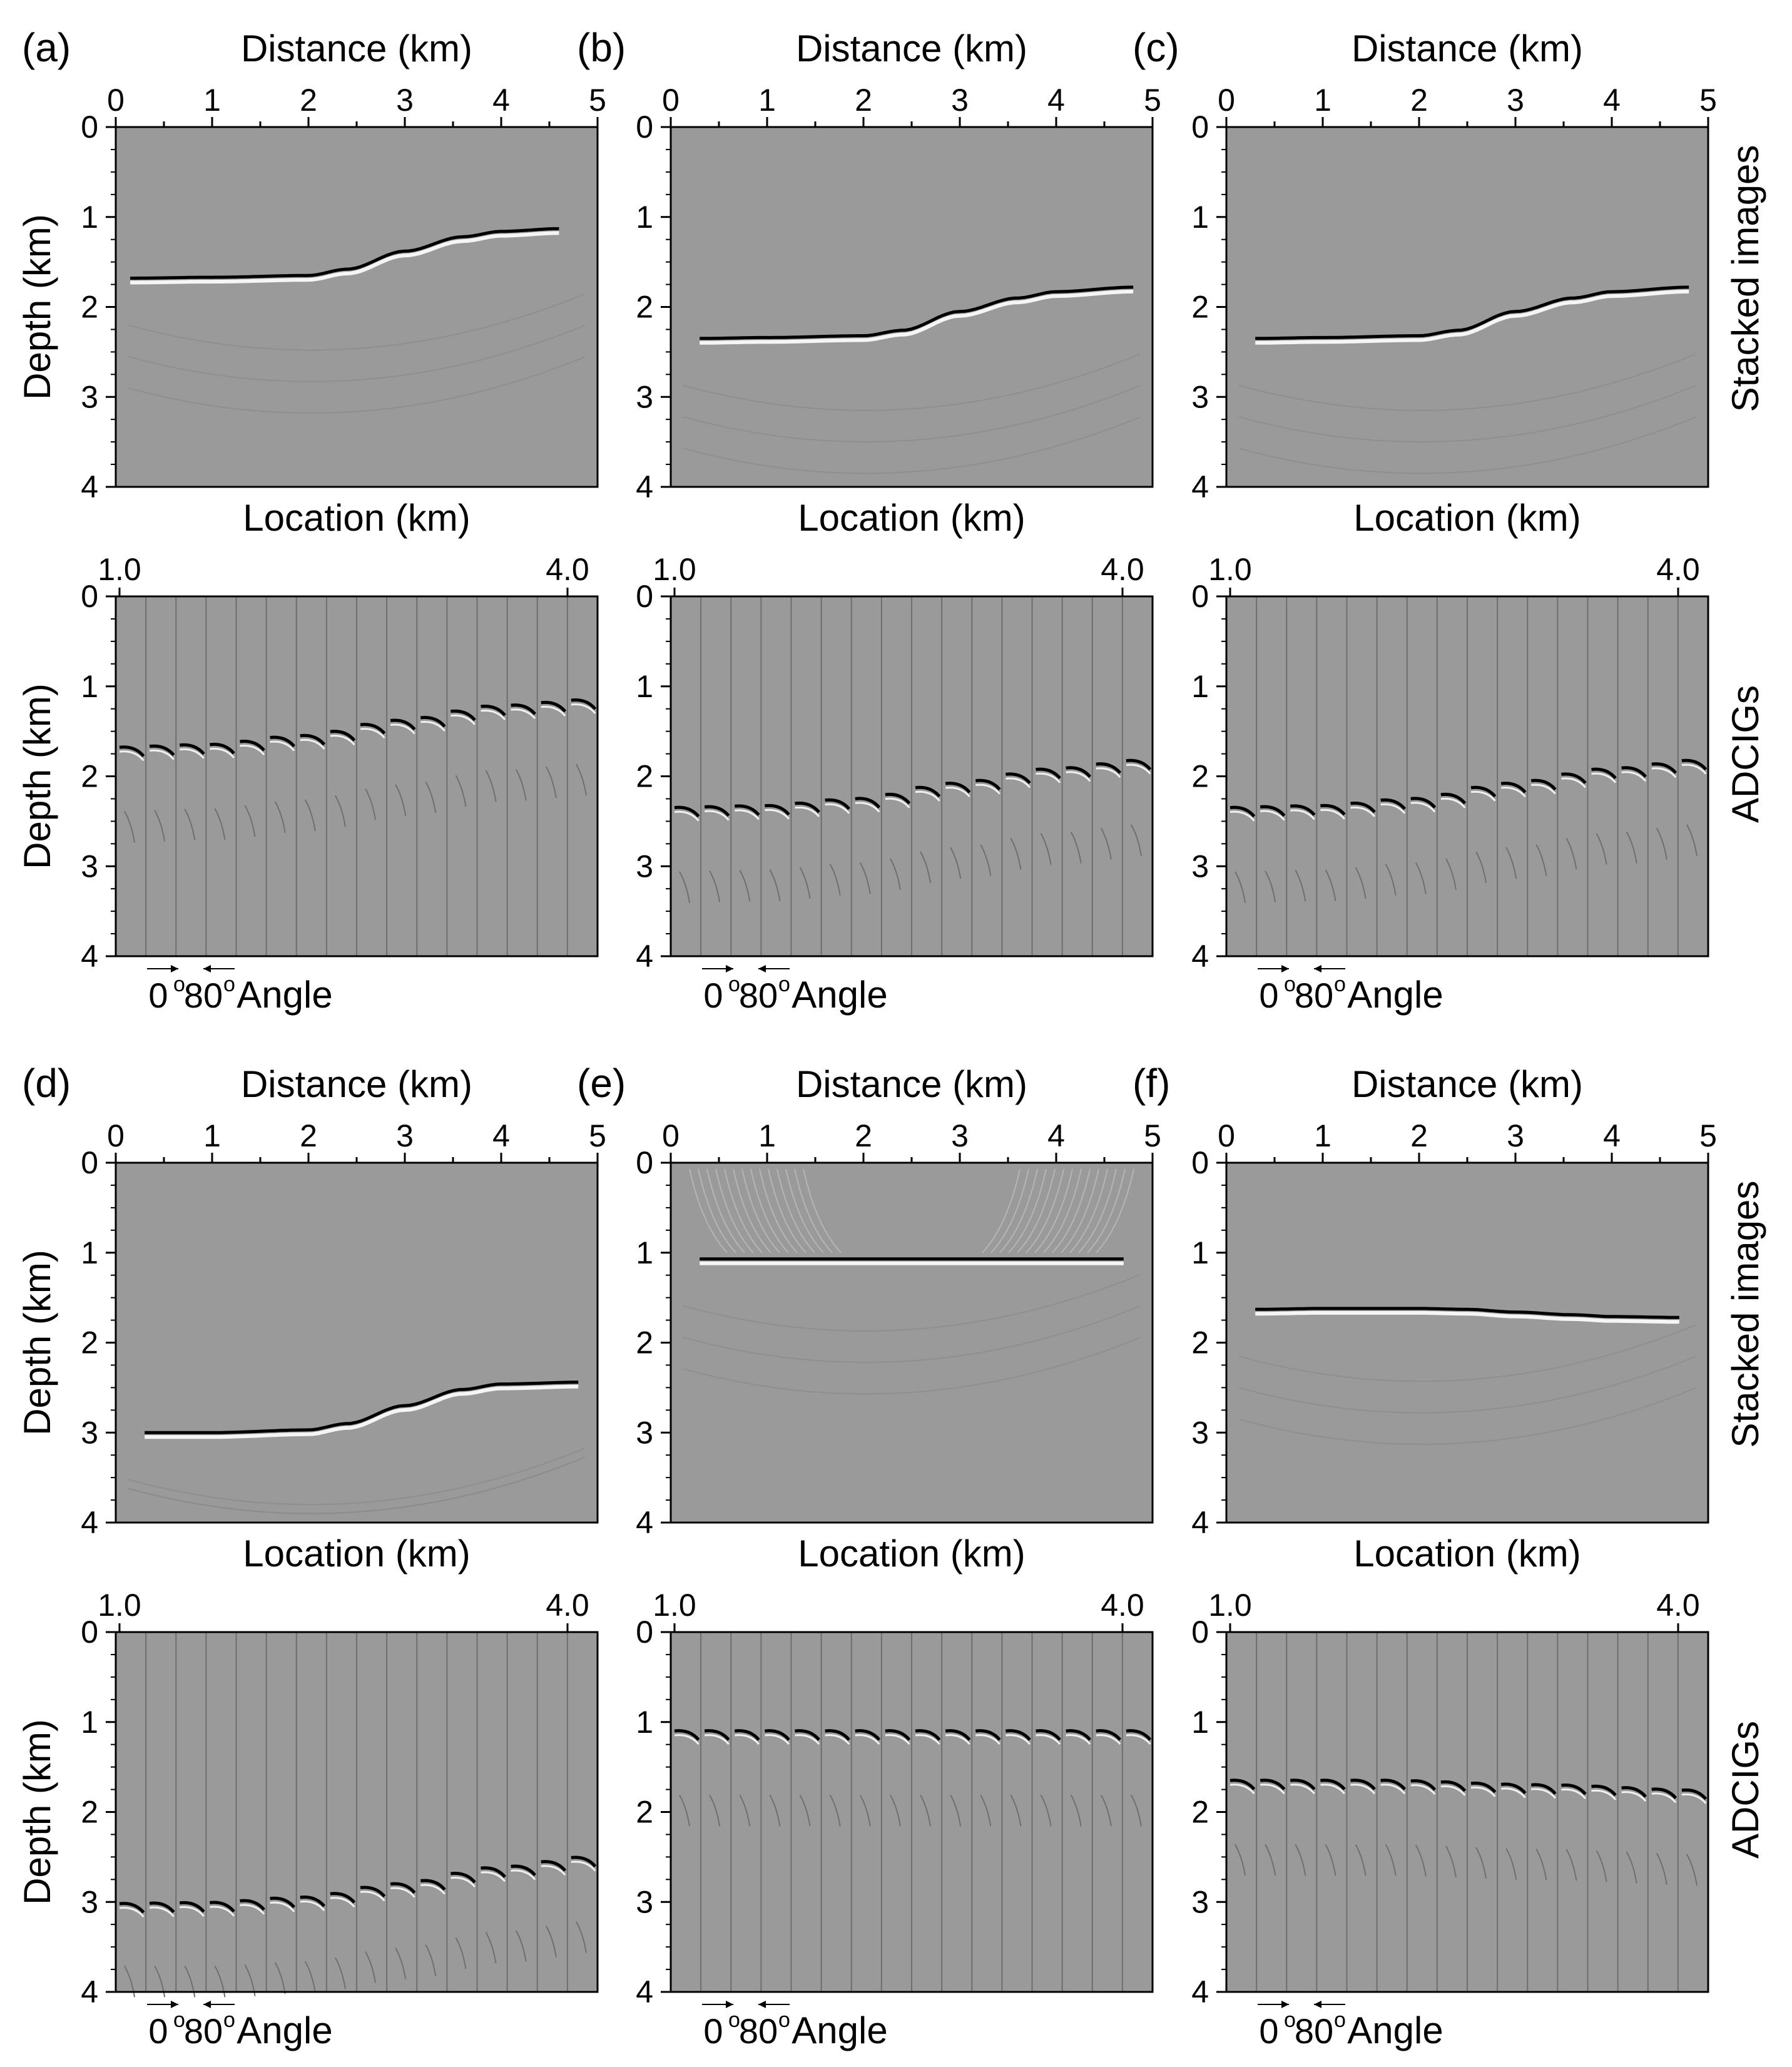  I want to click on row-label-adcigs-bottom: ADCIGs, so click(1745, 1790).